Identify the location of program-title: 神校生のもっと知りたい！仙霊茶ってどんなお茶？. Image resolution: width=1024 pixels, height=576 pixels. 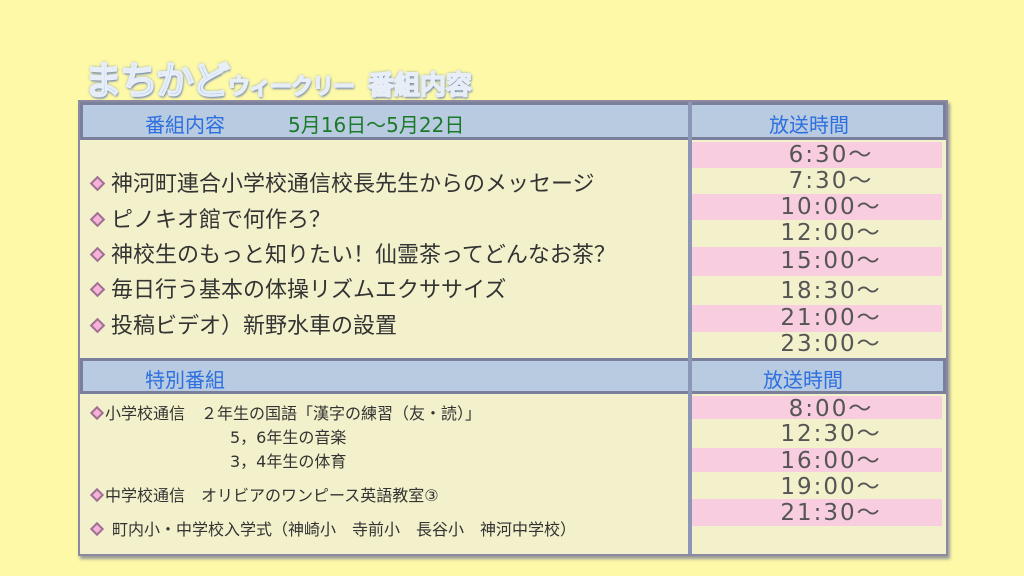
(363, 255).